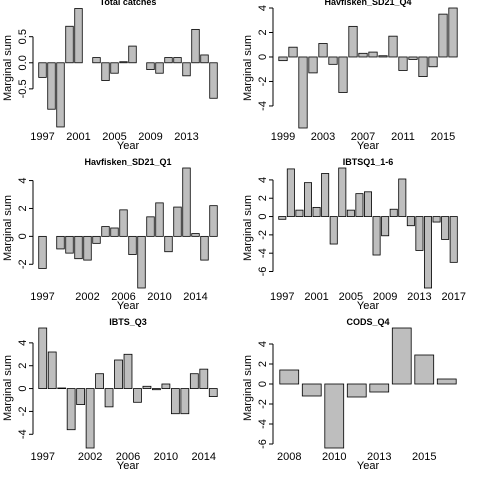 Image resolution: width=480 pixels, height=480 pixels. I want to click on y-tick-label: 0.5, so click(23, 36).